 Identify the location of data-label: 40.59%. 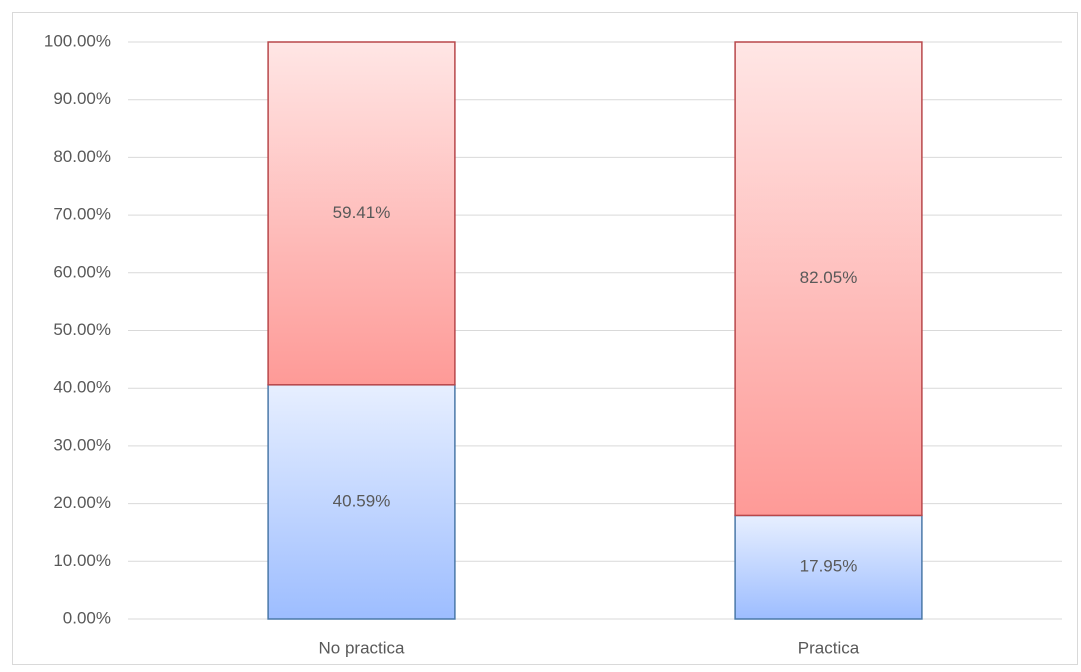
(362, 500).